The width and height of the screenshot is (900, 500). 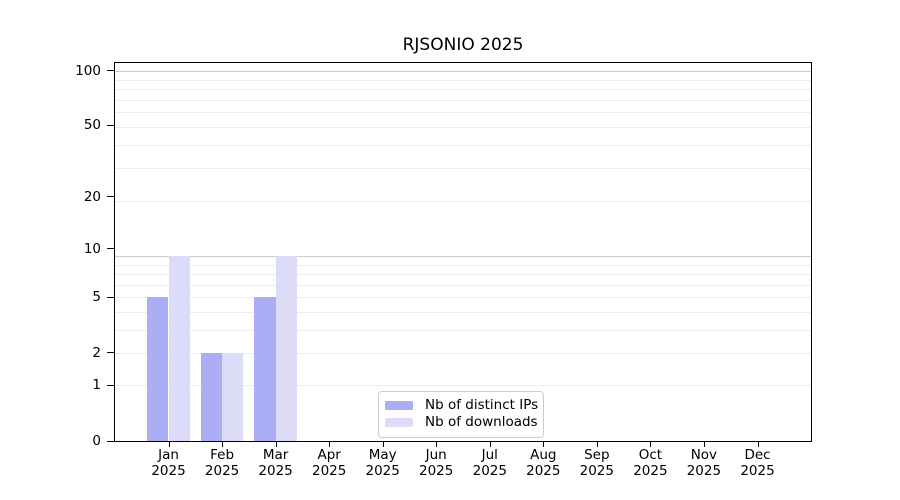 I want to click on bar-nb-of-distinct-ips-jan, so click(x=158, y=369).